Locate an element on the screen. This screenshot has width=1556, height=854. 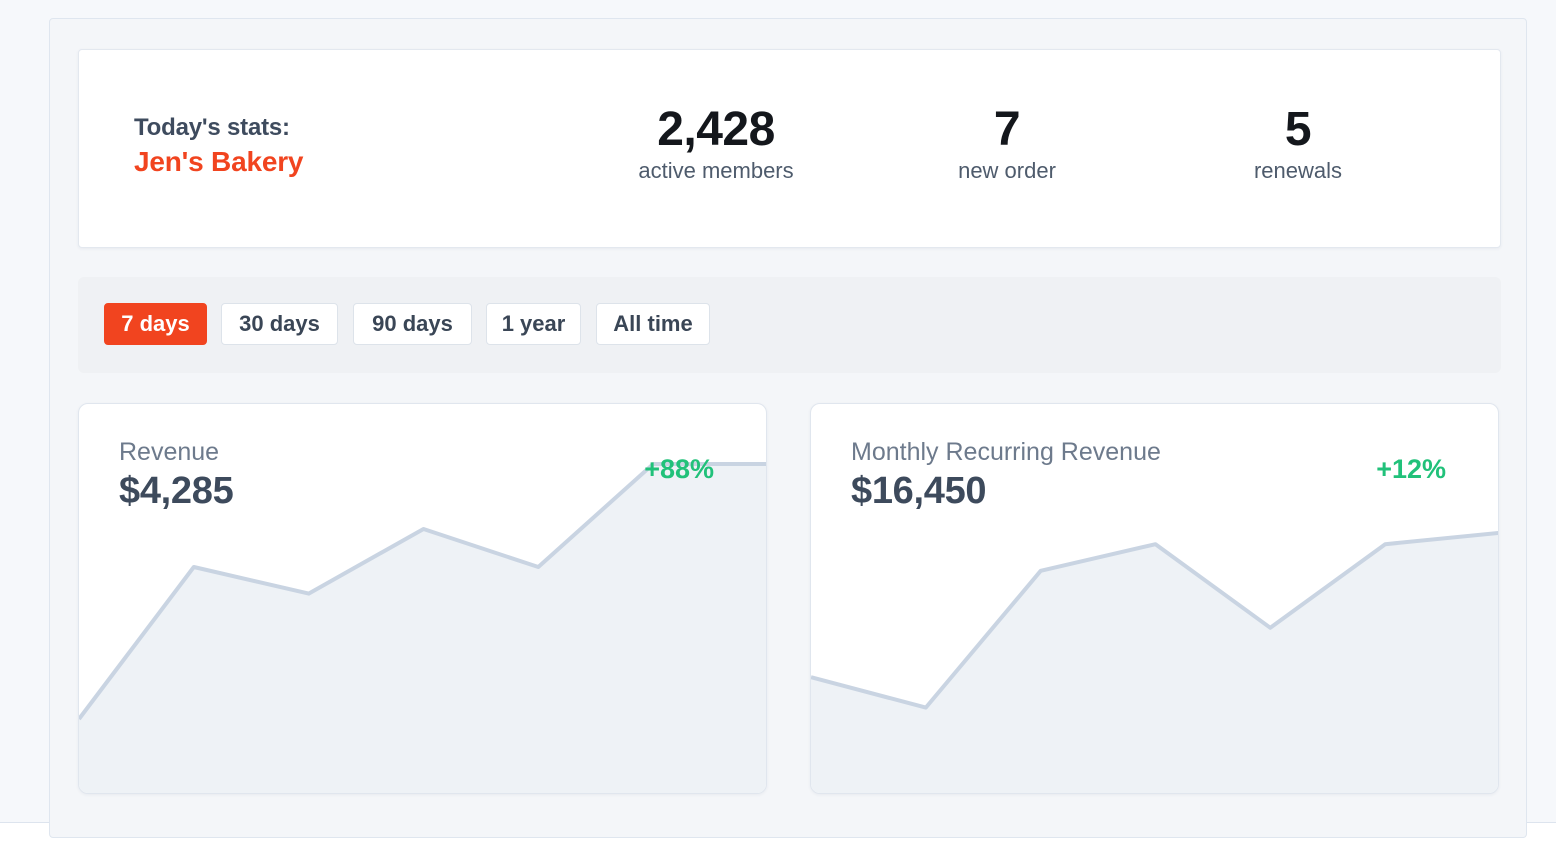
range-7-days-button: 7 days is located at coordinates (155, 324).